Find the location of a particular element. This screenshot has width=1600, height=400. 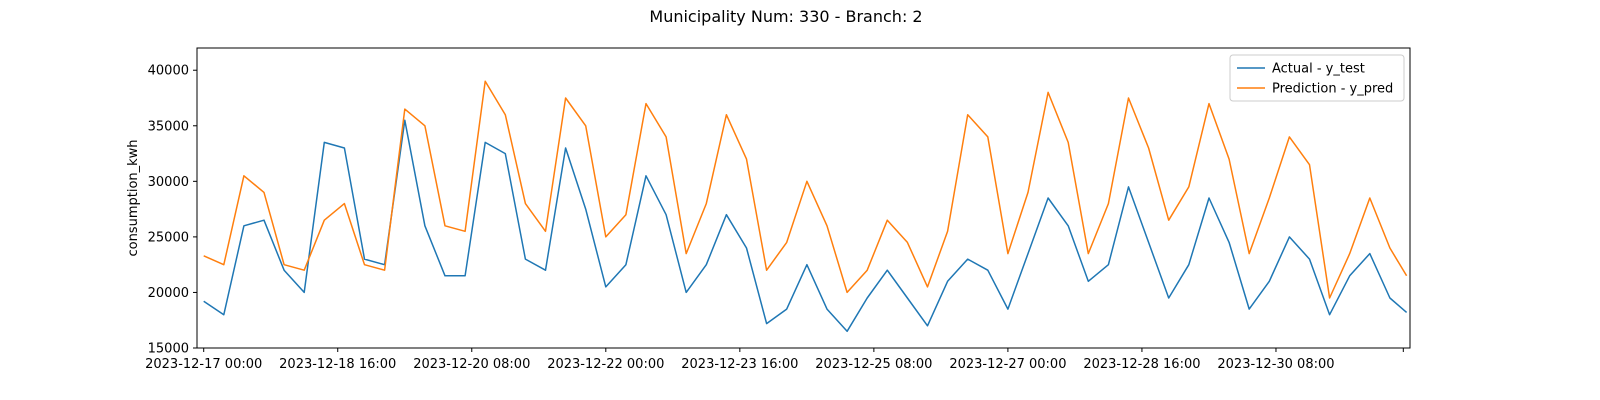

y-axis: 15000 20000 25000 30000 35000 40000 is located at coordinates (172, 210).